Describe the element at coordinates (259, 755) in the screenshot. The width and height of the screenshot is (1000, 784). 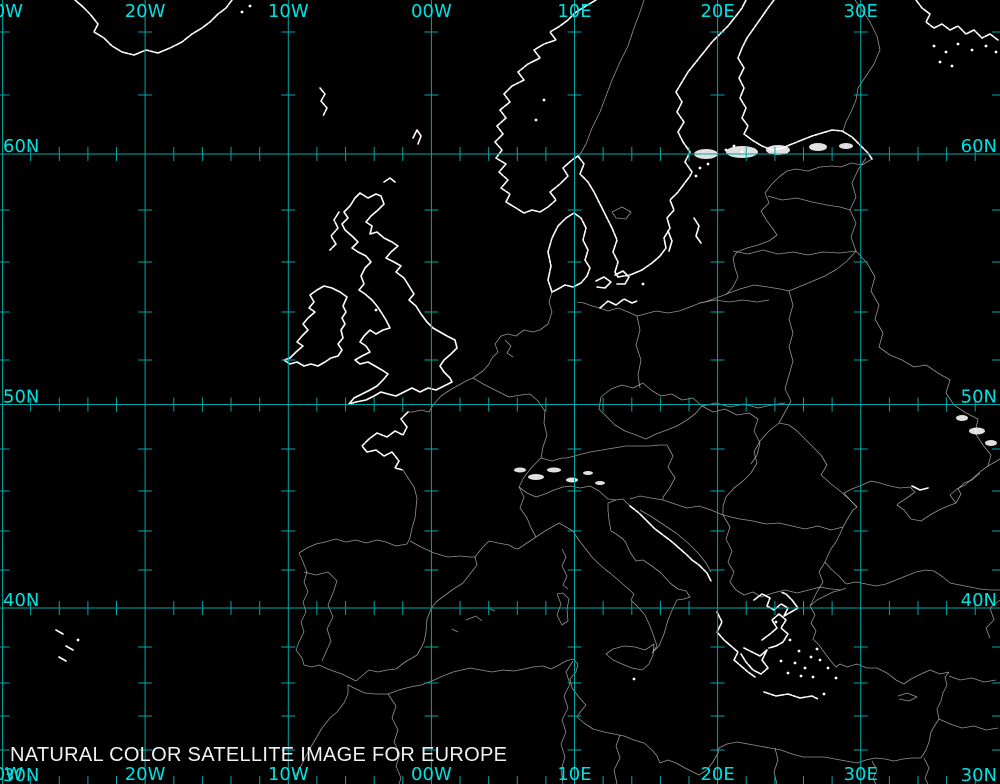
I see `image-title: NATURAL COLOR SATELLITE IMAGE FOR EUROPE` at that location.